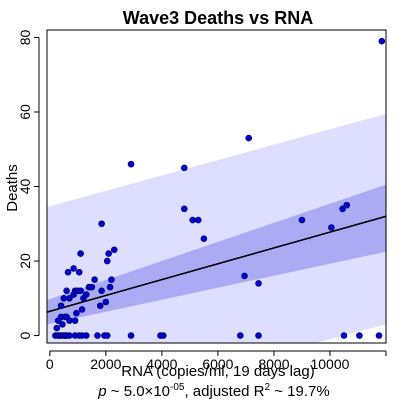  I want to click on p-symbol: p, so click(101, 391).